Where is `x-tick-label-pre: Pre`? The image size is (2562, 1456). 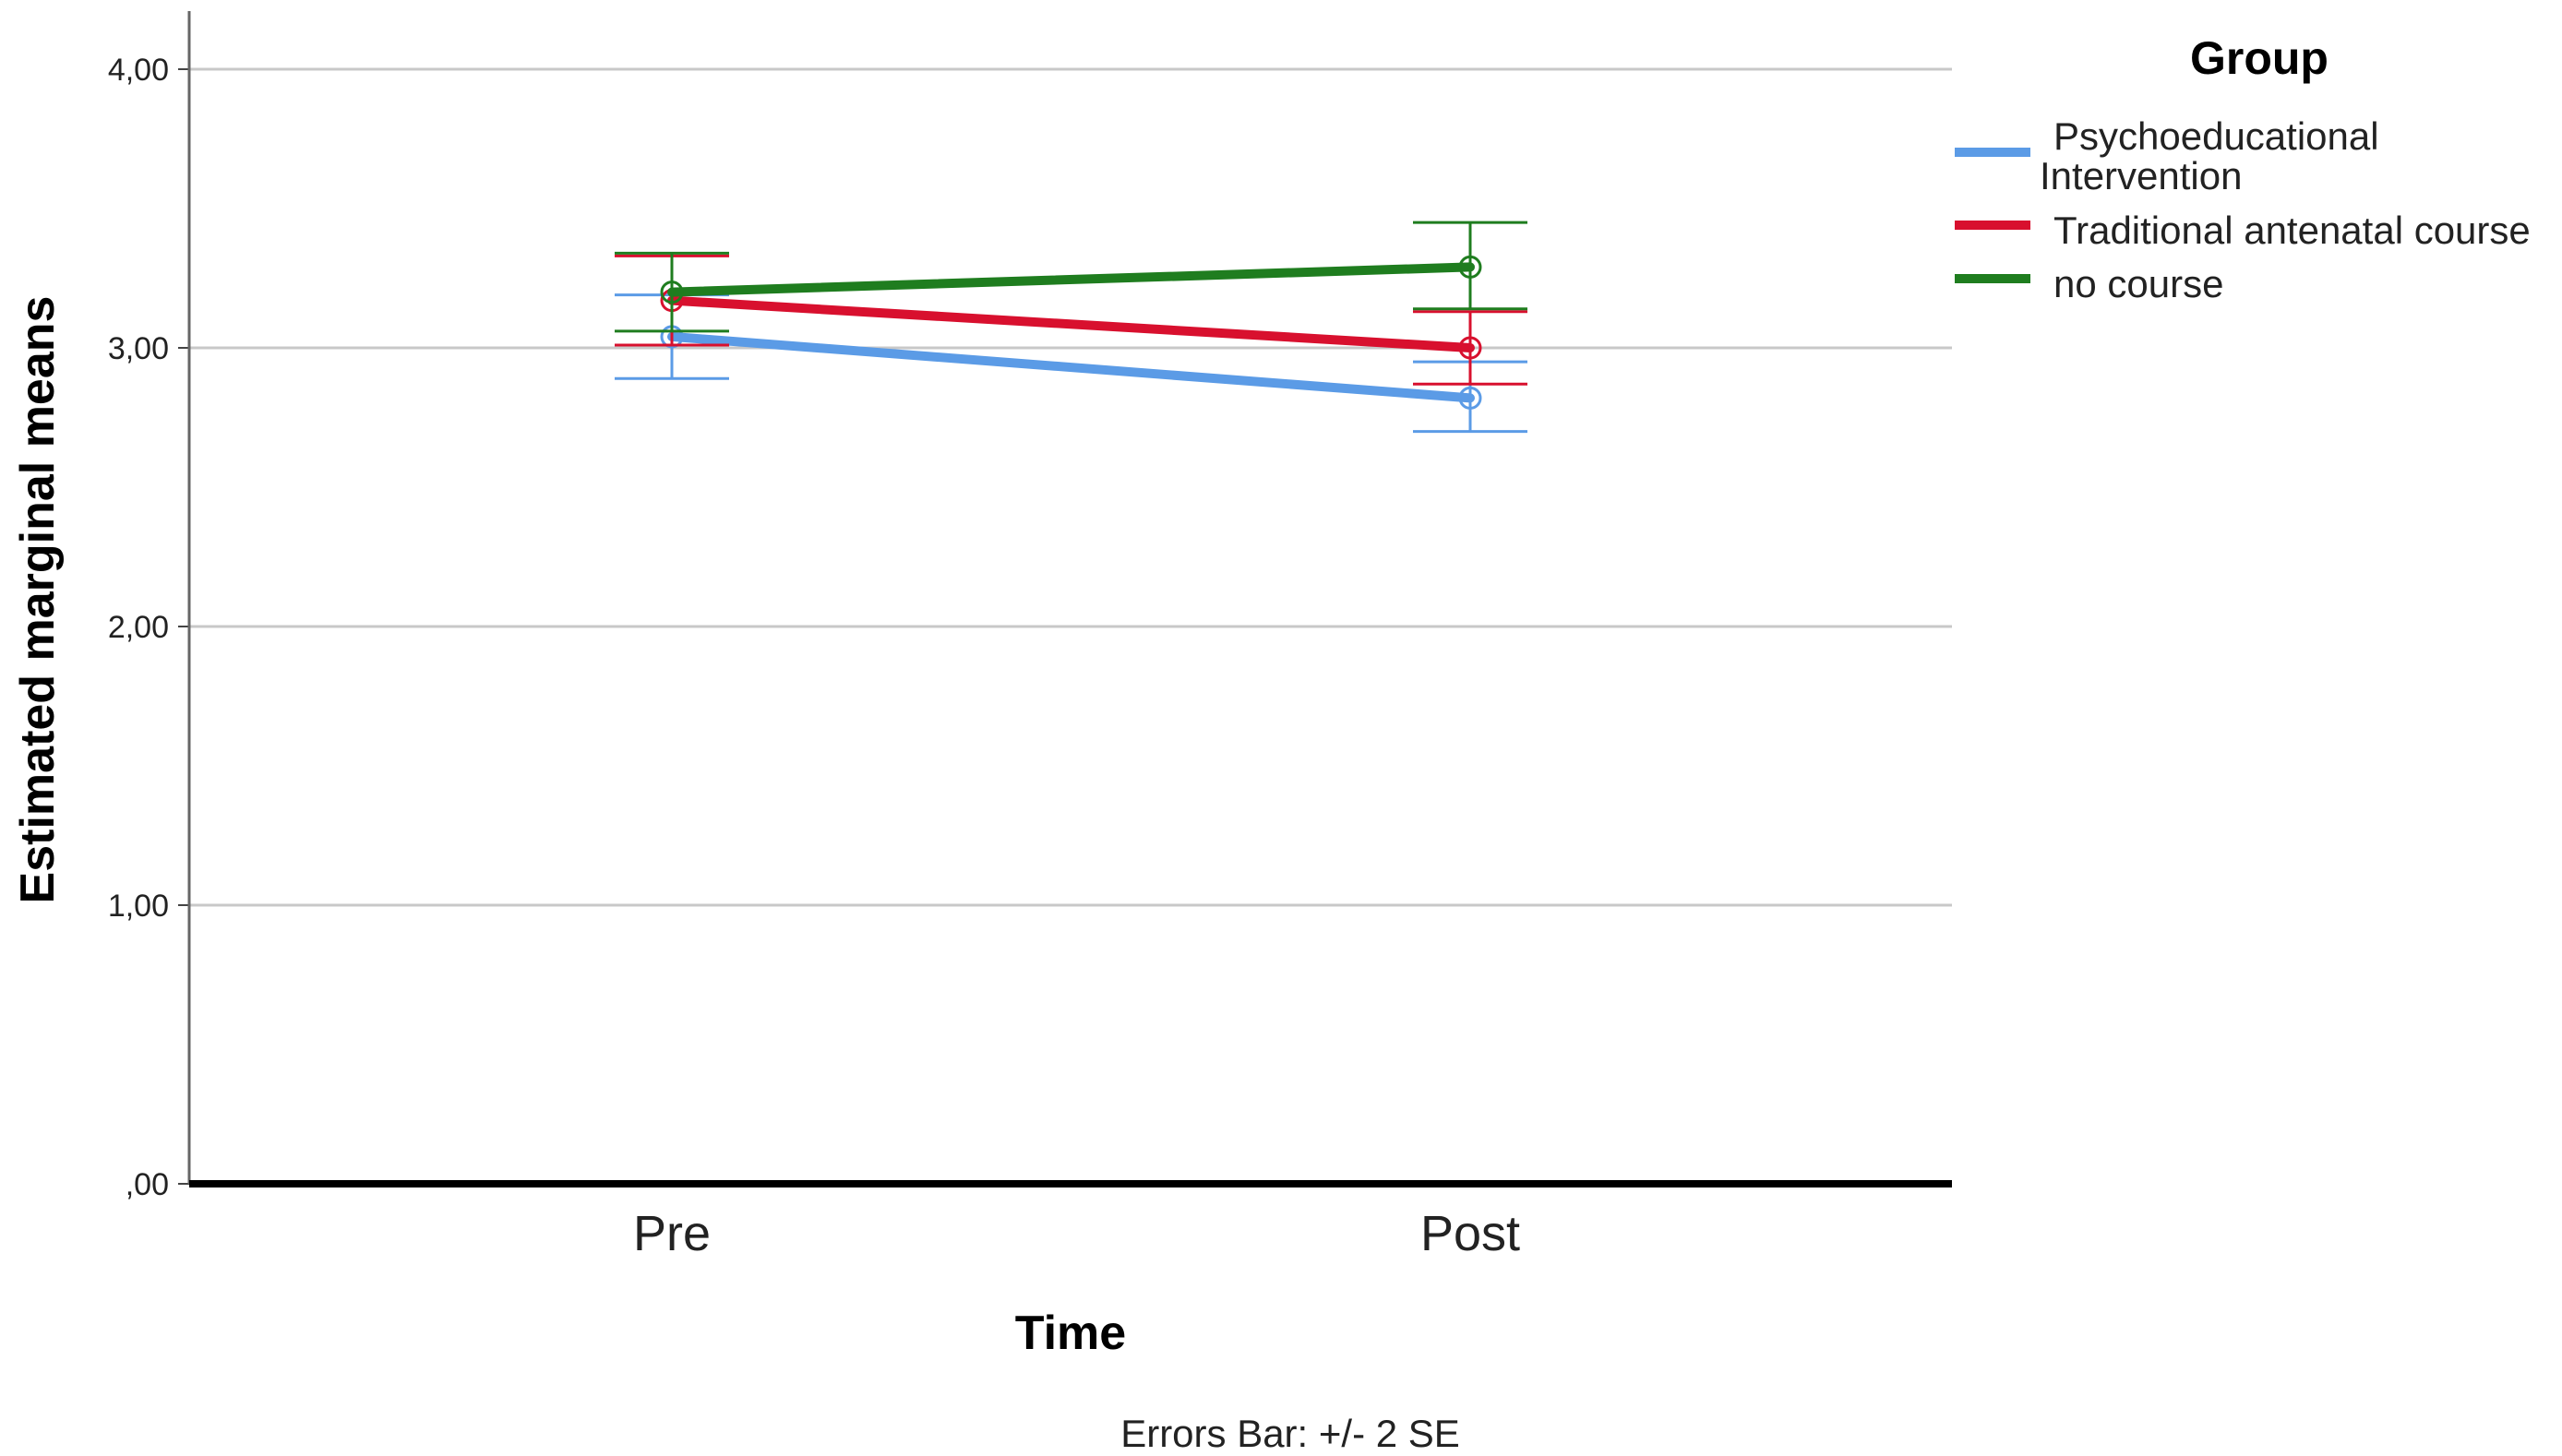
x-tick-label-pre: Pre is located at coordinates (672, 1233).